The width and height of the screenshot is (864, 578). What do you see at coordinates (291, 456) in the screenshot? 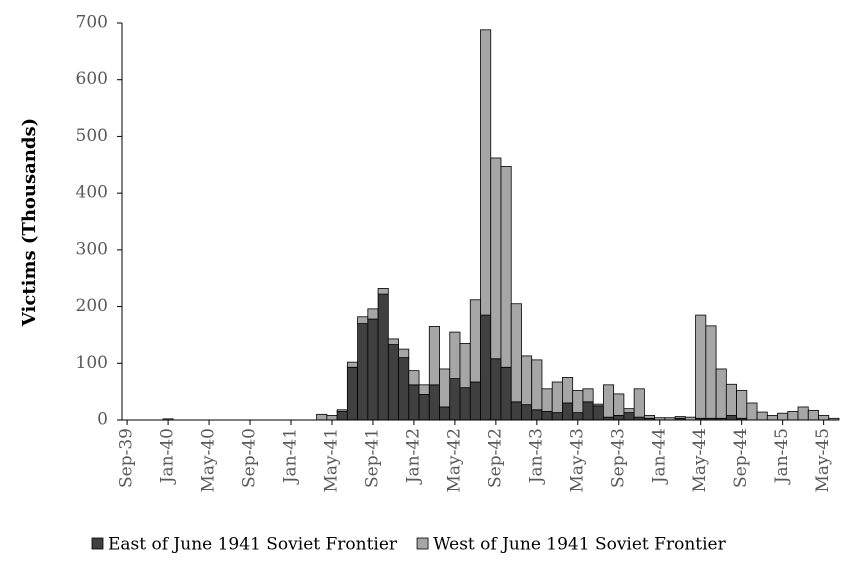
I see `x-tick-label: Jan-41` at bounding box center [291, 456].